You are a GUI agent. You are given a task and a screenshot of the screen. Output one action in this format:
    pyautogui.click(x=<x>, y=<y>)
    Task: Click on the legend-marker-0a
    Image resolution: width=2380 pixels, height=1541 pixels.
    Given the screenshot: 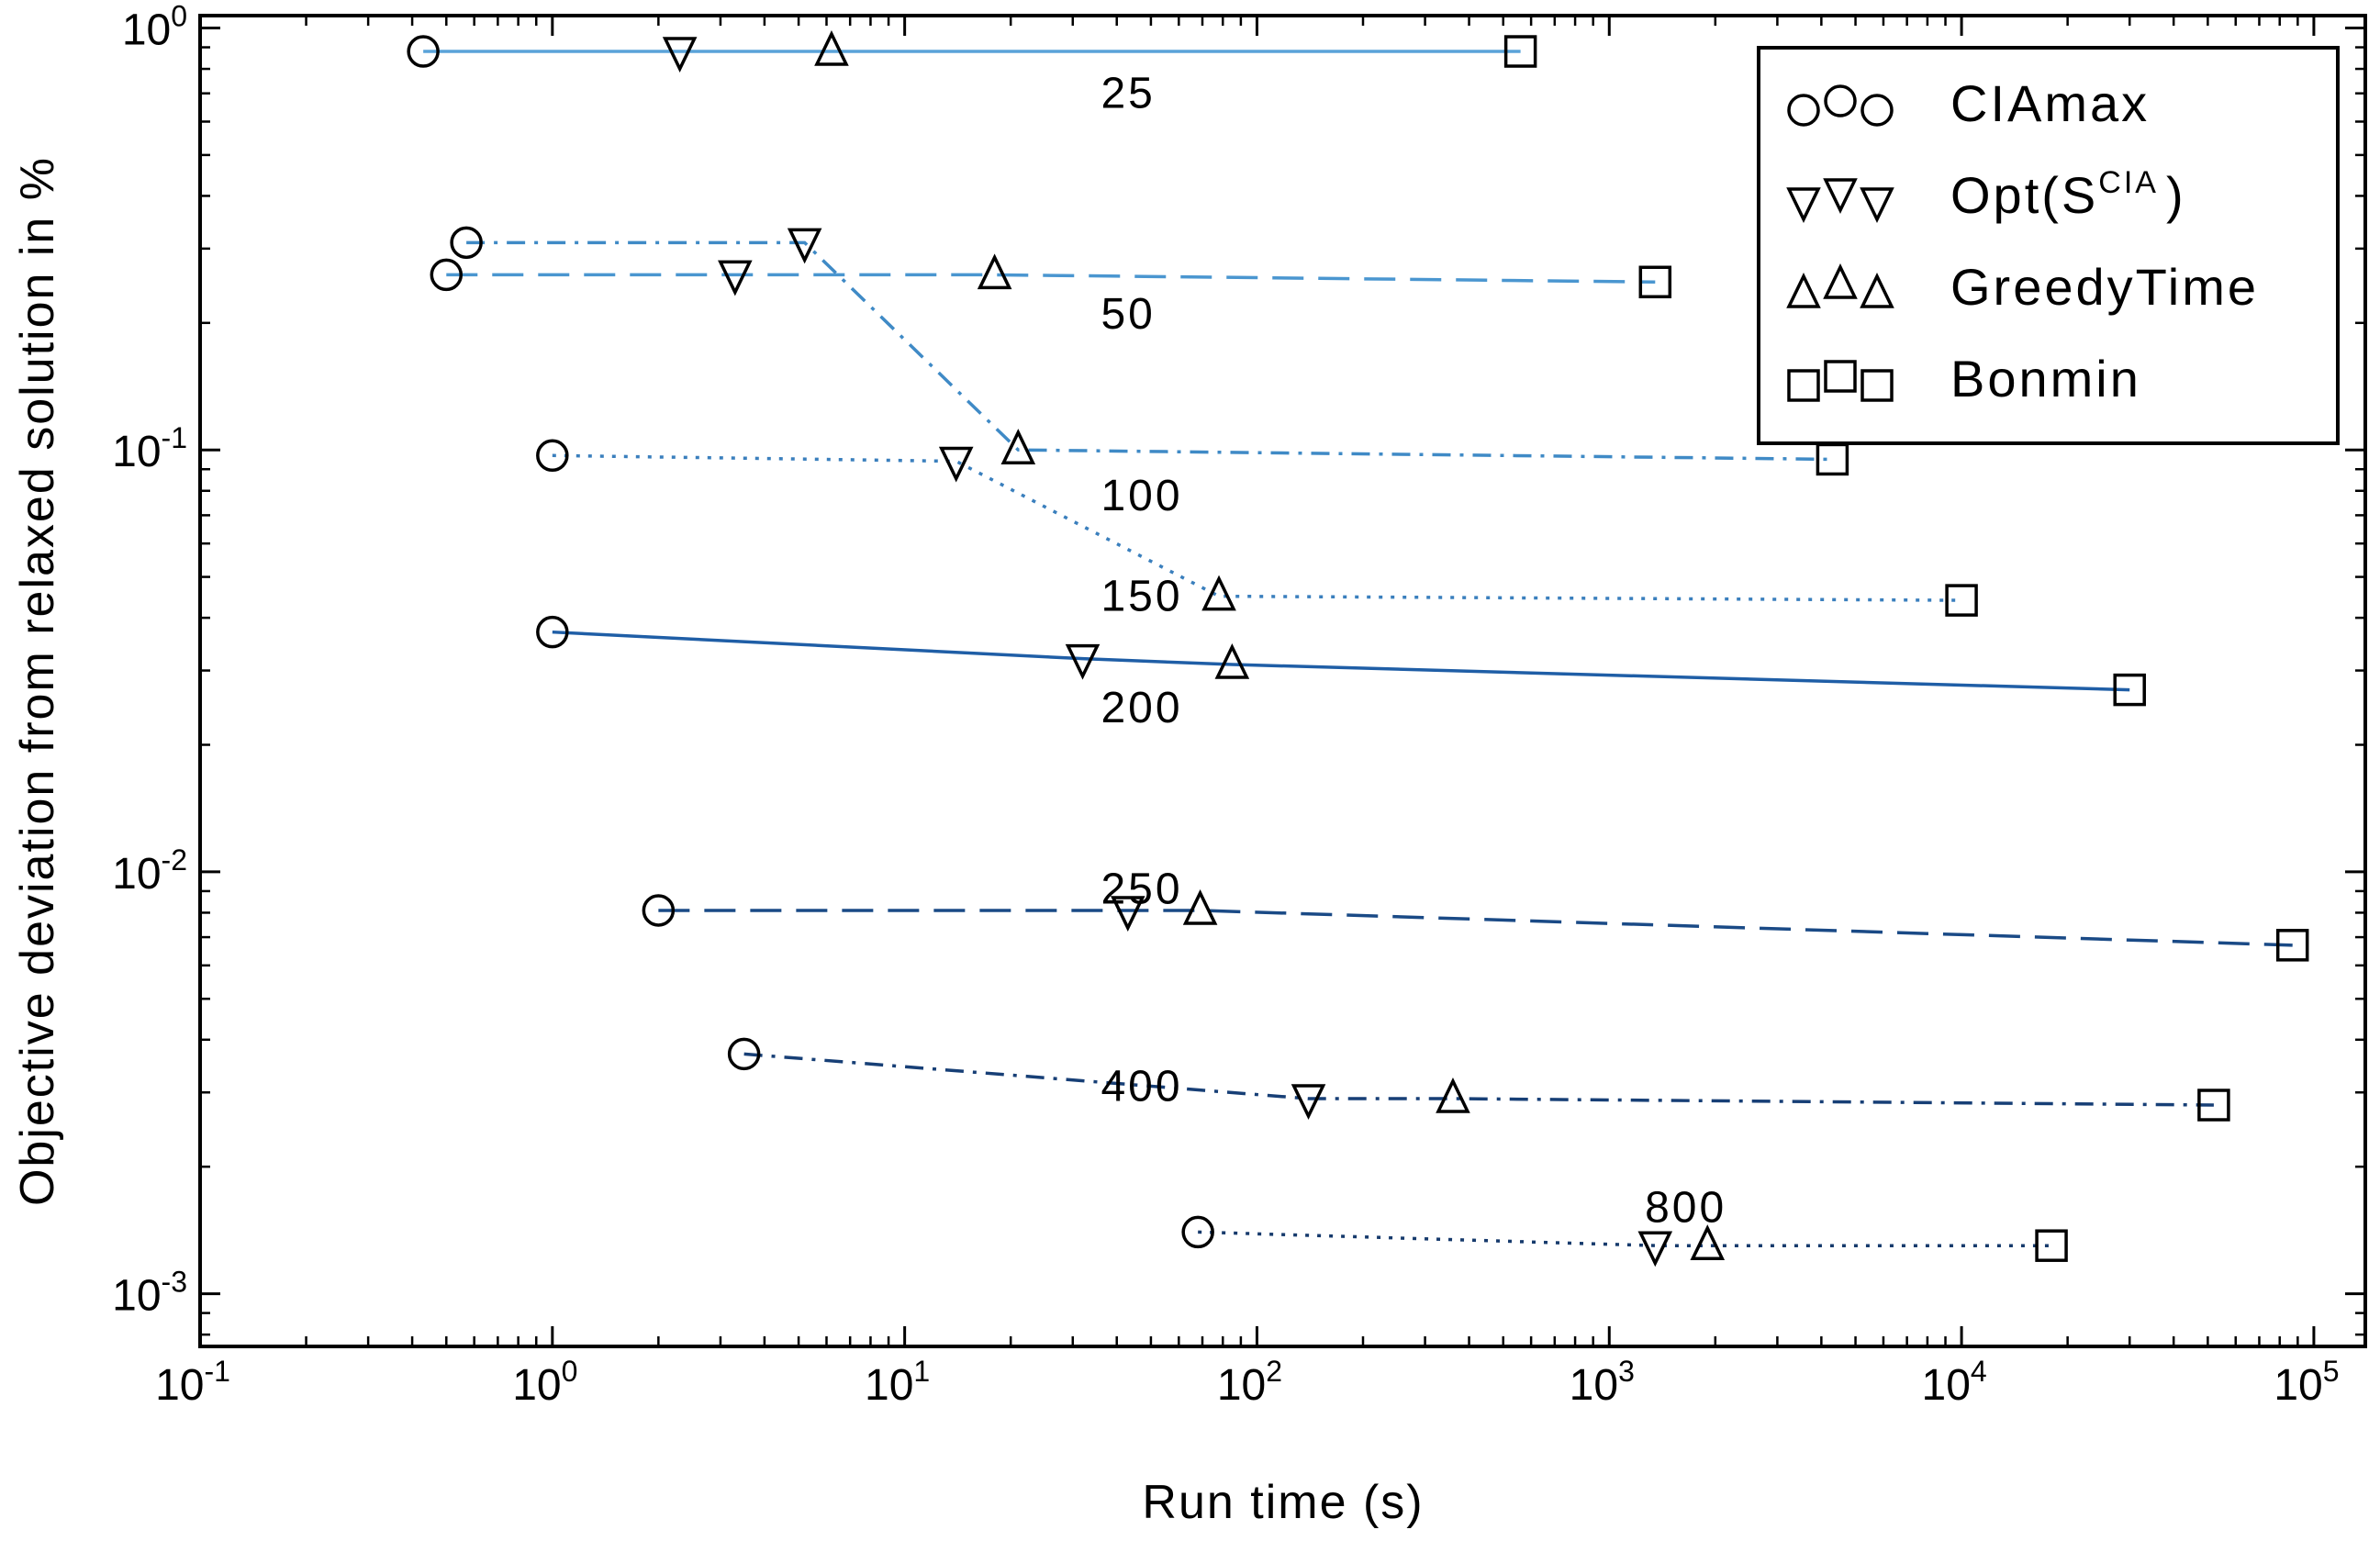 What is the action you would take?
    pyautogui.click(x=1803, y=110)
    